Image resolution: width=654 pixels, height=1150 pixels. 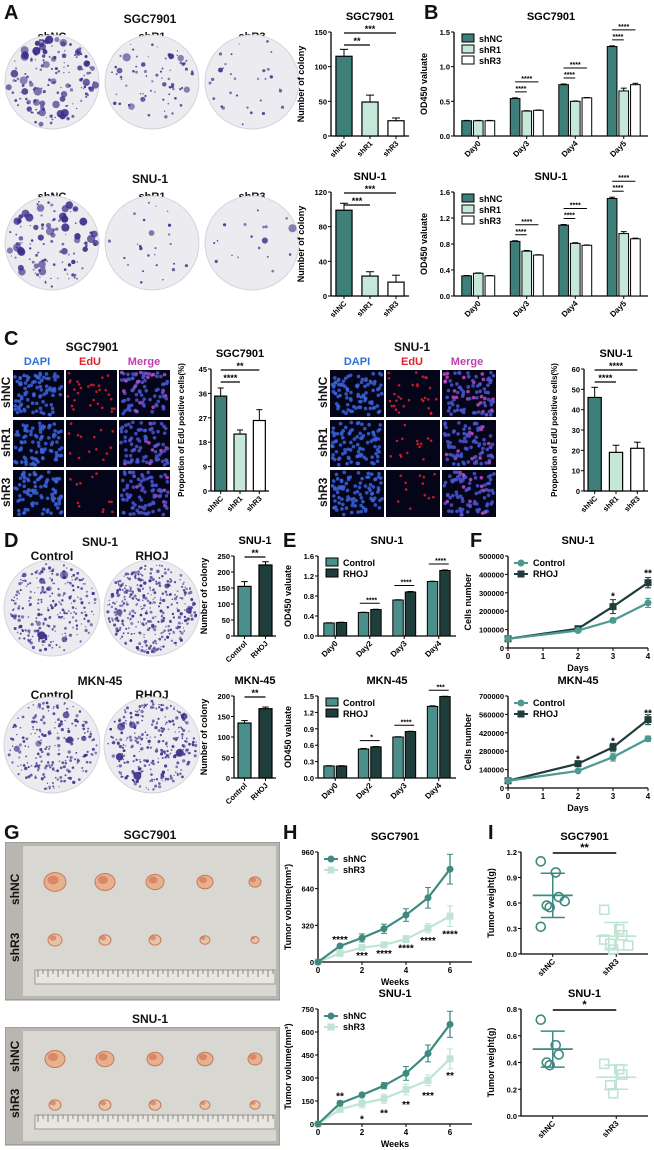 I want to click on y-tick-label: 200, so click(x=223, y=572).